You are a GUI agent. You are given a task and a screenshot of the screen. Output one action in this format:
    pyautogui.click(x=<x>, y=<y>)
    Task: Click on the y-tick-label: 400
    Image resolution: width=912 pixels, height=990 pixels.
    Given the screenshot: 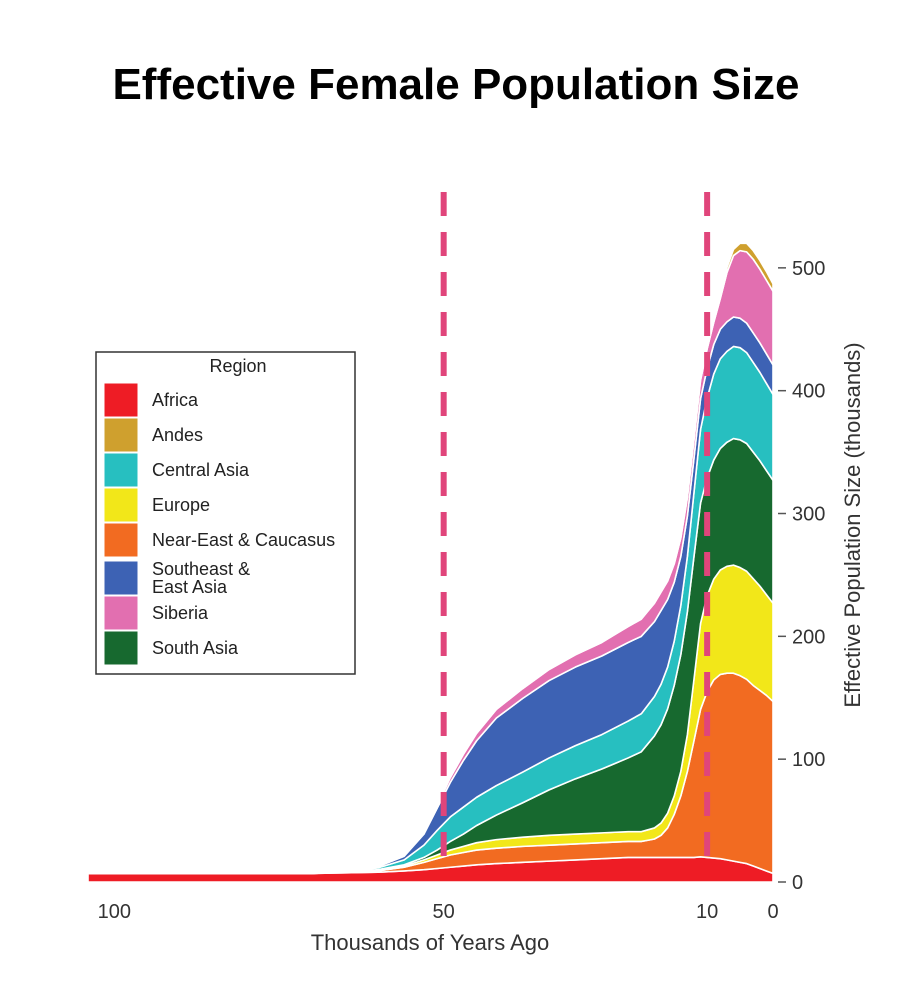 What is the action you would take?
    pyautogui.click(x=808, y=392)
    